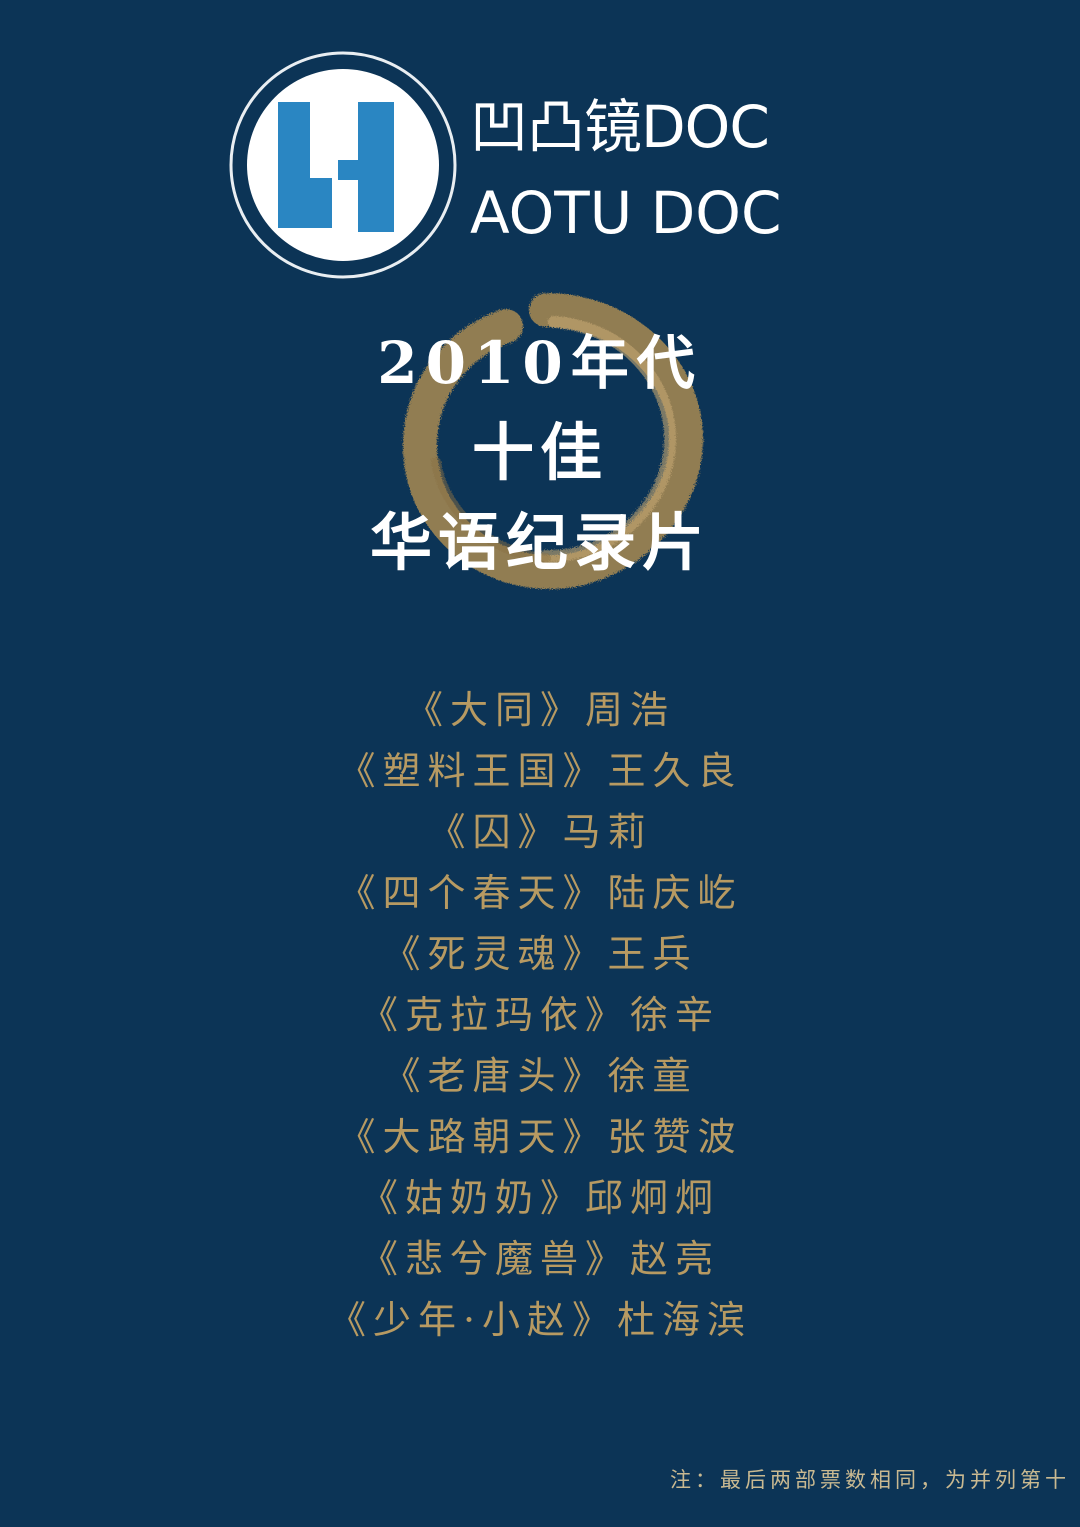 The image size is (1080, 1527). I want to click on list-item: 《大路朝天》张赞波, so click(540, 1137).